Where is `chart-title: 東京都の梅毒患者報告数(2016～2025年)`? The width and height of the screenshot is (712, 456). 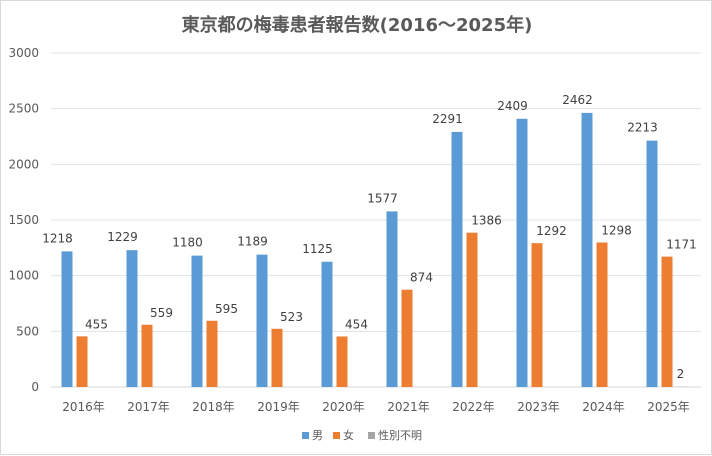 chart-title: 東京都の梅毒患者報告数(2016～2025年) is located at coordinates (357, 25).